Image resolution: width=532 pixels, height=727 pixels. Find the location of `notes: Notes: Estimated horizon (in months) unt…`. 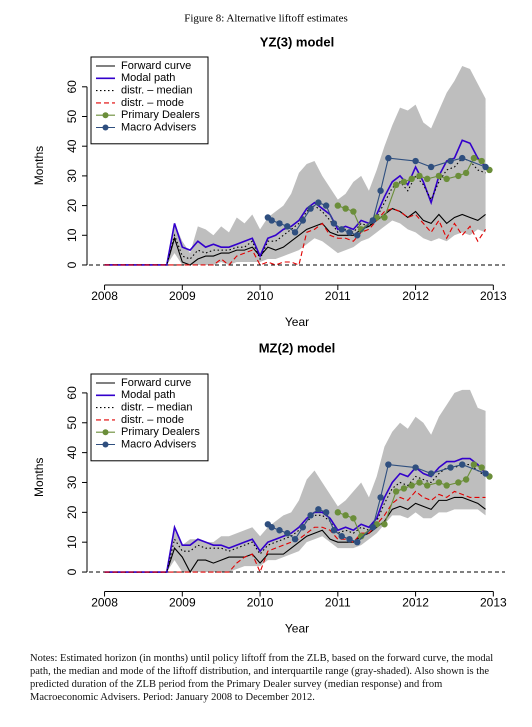

notes: Notes: Estimated horizon (in months) unt… is located at coordinates (262, 678).